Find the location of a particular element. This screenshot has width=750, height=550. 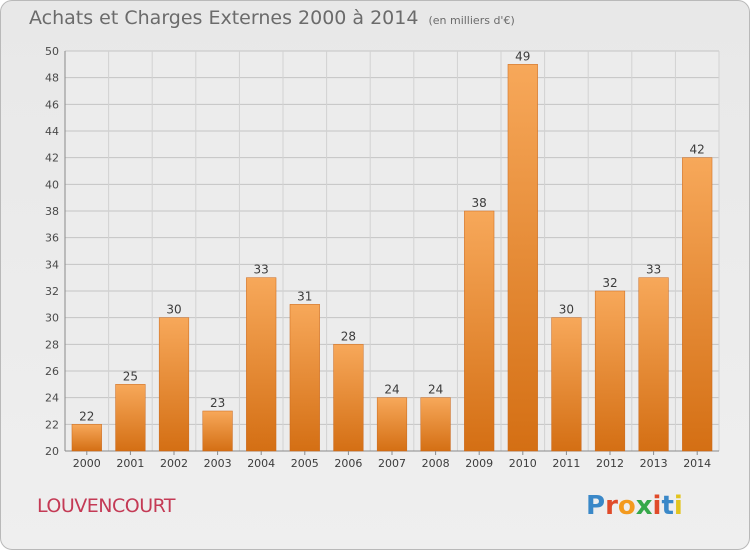

x-tick-label: 2012 is located at coordinates (610, 463).